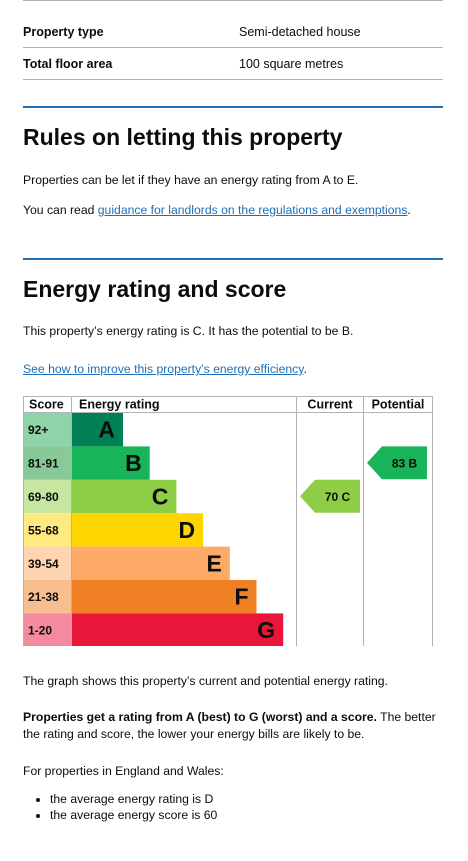 The image size is (468, 861). I want to click on score-label-g: 1-20, so click(40, 631).